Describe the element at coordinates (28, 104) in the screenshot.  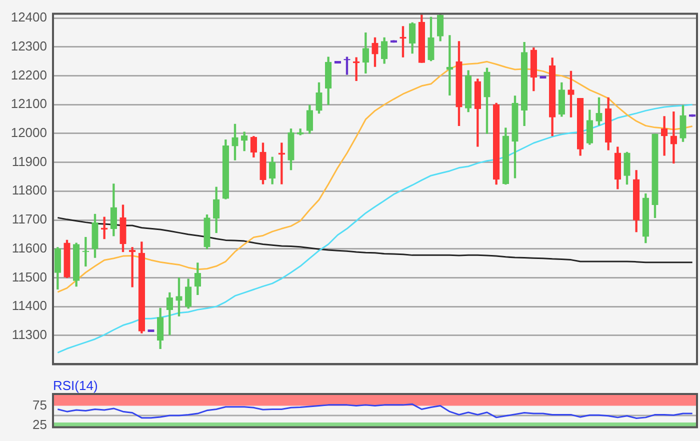
I see `y-tick-label: 12100` at that location.